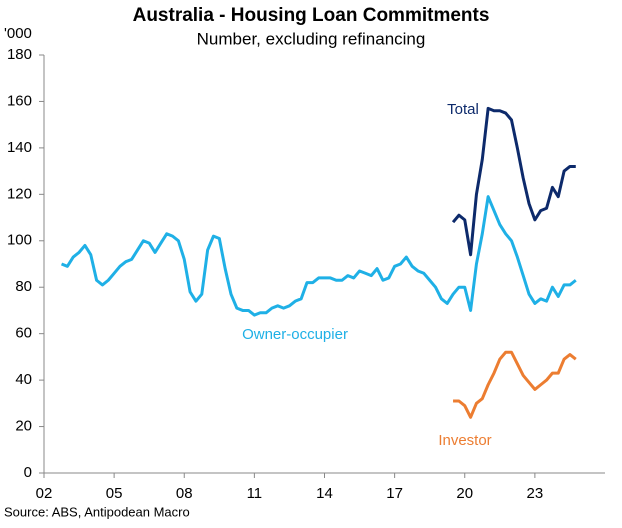  I want to click on x-tick-label: 05, so click(114, 493).